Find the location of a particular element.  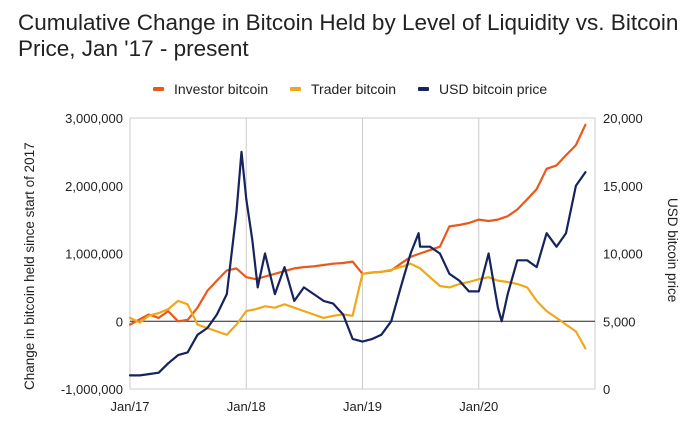

y-tick-label-left: 2,000,000 is located at coordinates (94, 186).